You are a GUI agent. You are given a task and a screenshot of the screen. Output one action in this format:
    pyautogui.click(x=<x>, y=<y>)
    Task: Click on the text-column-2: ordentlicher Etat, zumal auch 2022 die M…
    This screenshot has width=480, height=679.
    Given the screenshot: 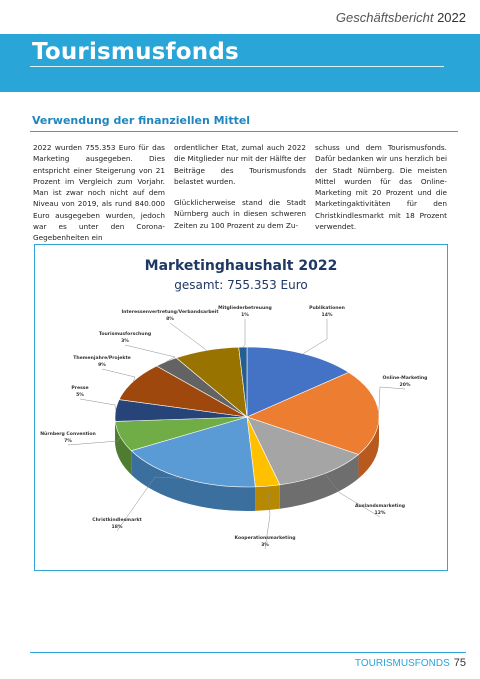 What is the action you would take?
    pyautogui.click(x=240, y=191)
    